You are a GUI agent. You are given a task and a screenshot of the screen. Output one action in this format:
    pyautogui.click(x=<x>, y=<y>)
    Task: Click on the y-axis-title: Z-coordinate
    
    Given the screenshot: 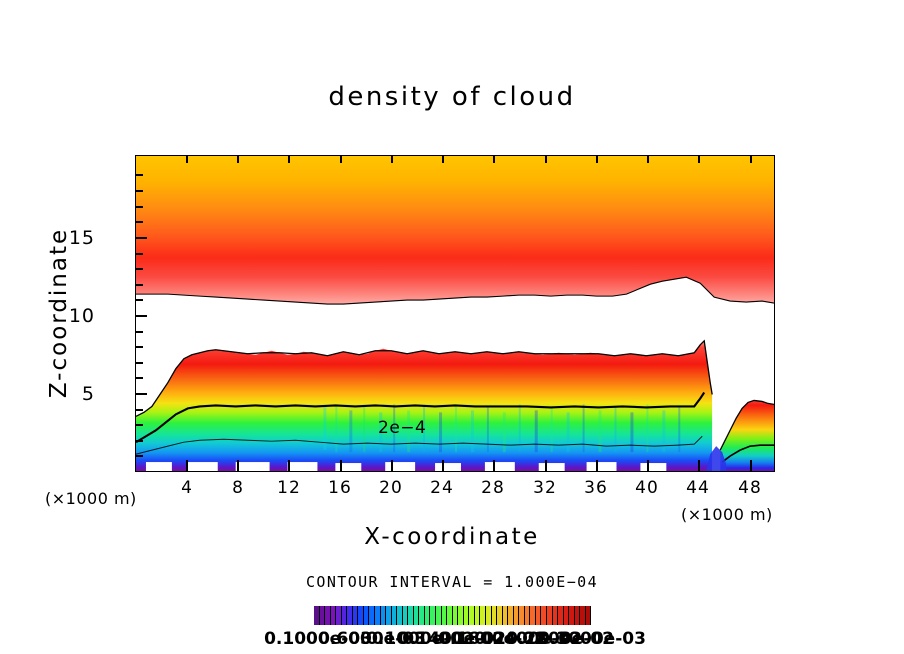 What is the action you would take?
    pyautogui.click(x=59, y=313)
    